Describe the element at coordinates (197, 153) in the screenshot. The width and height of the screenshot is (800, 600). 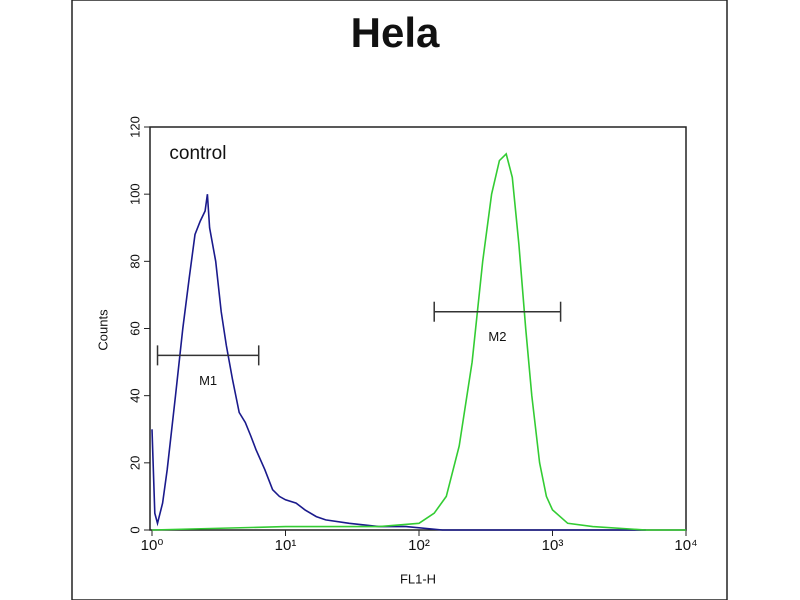
I see `series-label: control` at that location.